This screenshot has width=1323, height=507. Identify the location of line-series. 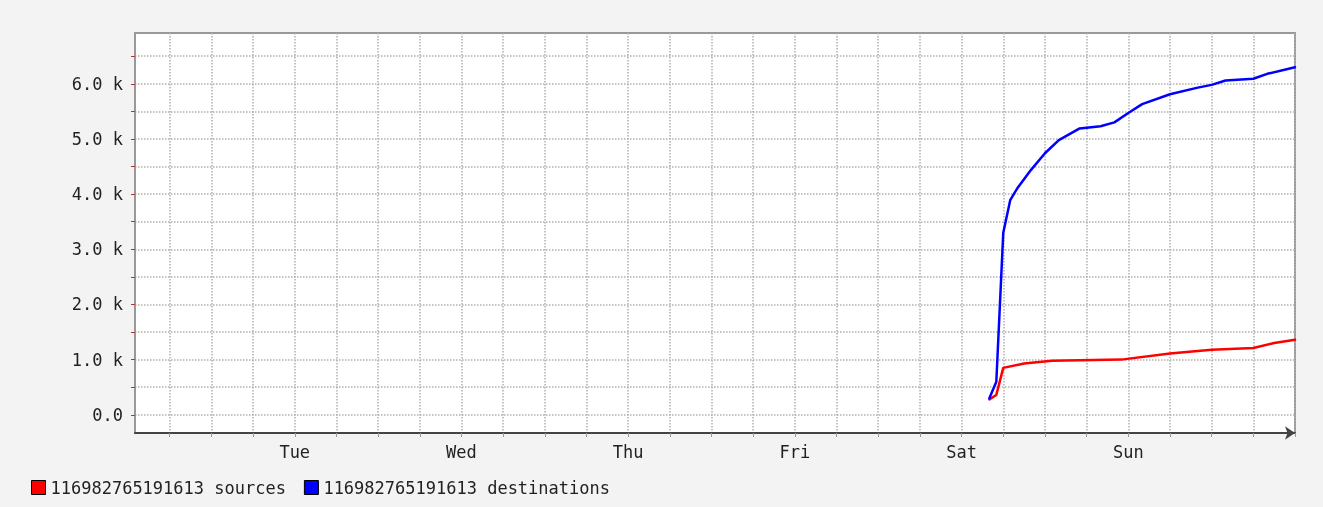
(1142, 369).